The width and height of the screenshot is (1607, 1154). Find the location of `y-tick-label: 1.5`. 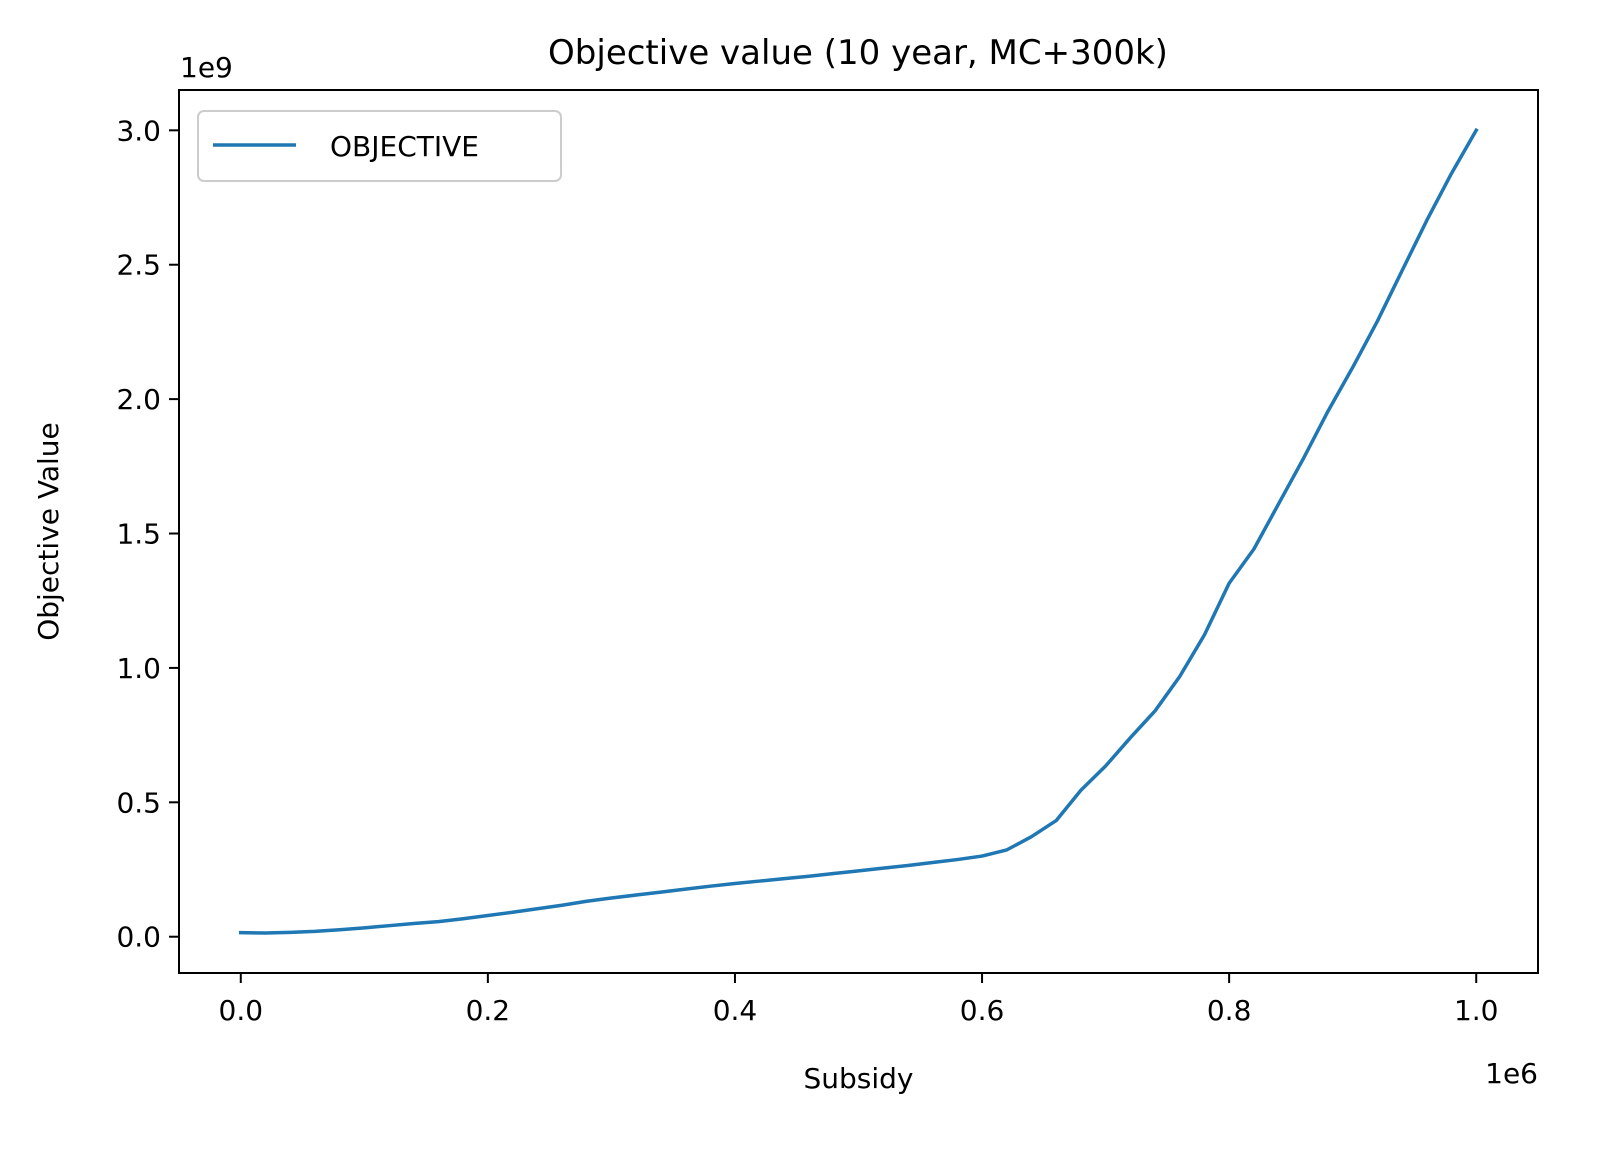

y-tick-label: 1.5 is located at coordinates (138, 534).